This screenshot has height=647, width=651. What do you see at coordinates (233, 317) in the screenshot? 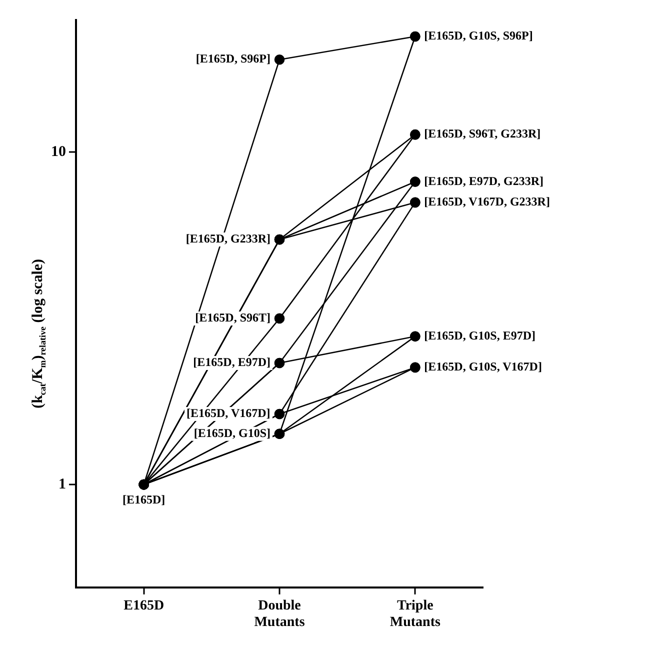
I see `annotation: [E165D, S96T]` at bounding box center [233, 317].